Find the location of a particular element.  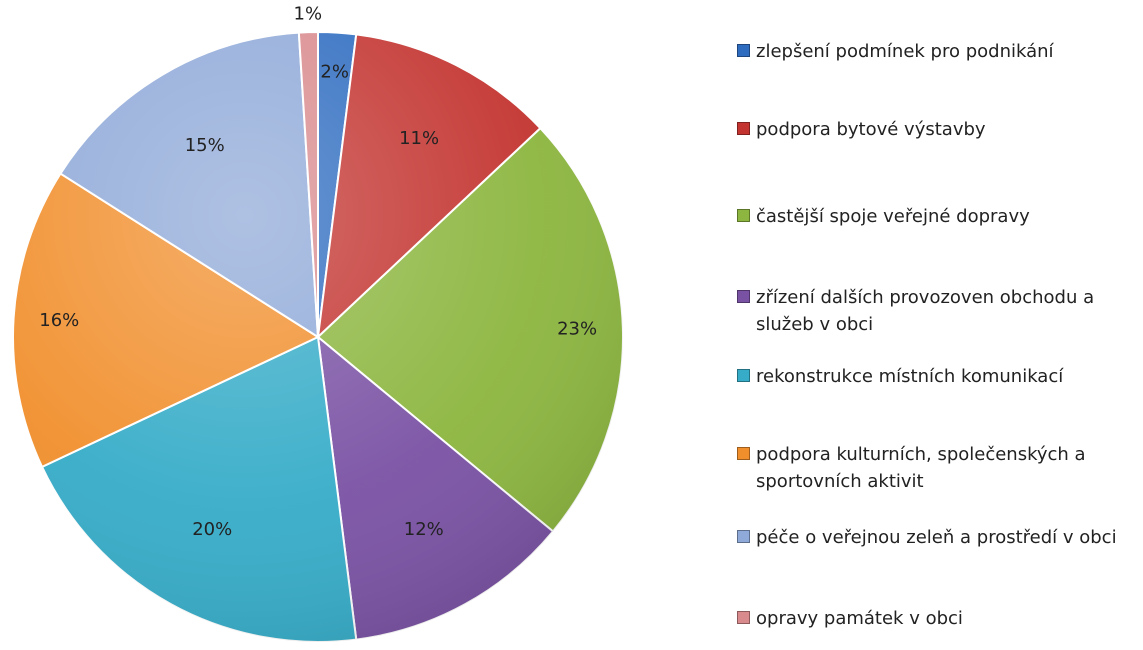

legend-item: péče o veřejnou zeleň a prostředí v obci is located at coordinates (940, 537).